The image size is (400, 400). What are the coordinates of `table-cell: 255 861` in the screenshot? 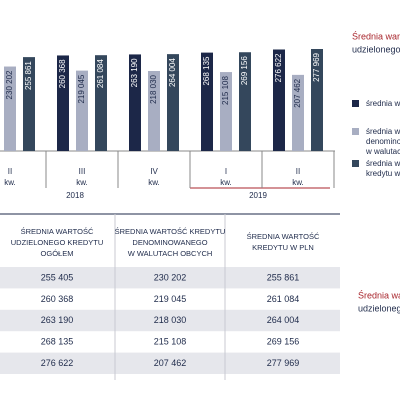 It's located at (283, 277).